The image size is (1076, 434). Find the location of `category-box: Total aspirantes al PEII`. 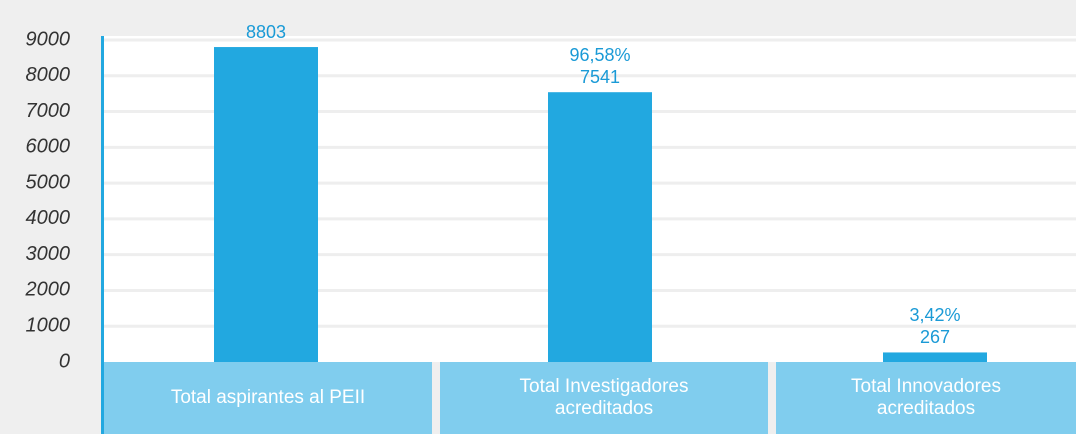

category-box: Total aspirantes al PEII is located at coordinates (268, 398).